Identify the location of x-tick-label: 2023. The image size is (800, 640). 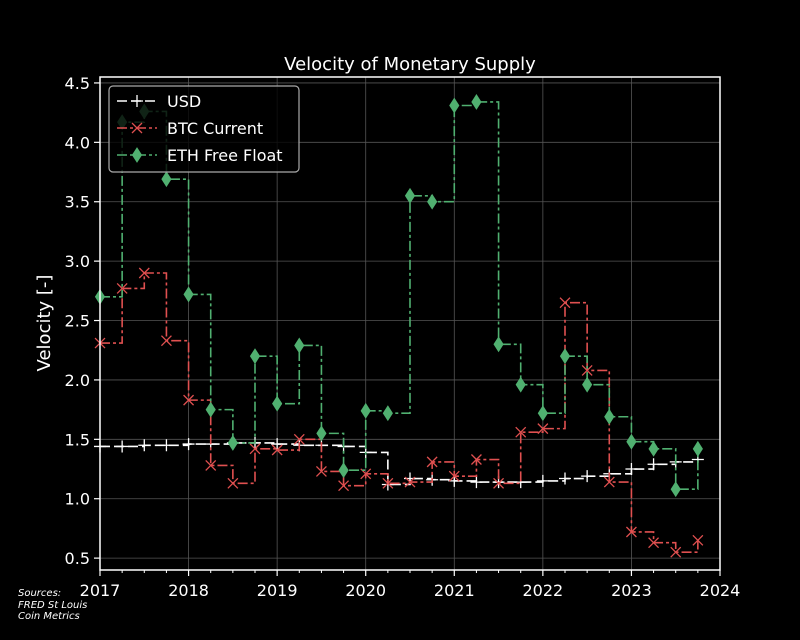
(631, 590).